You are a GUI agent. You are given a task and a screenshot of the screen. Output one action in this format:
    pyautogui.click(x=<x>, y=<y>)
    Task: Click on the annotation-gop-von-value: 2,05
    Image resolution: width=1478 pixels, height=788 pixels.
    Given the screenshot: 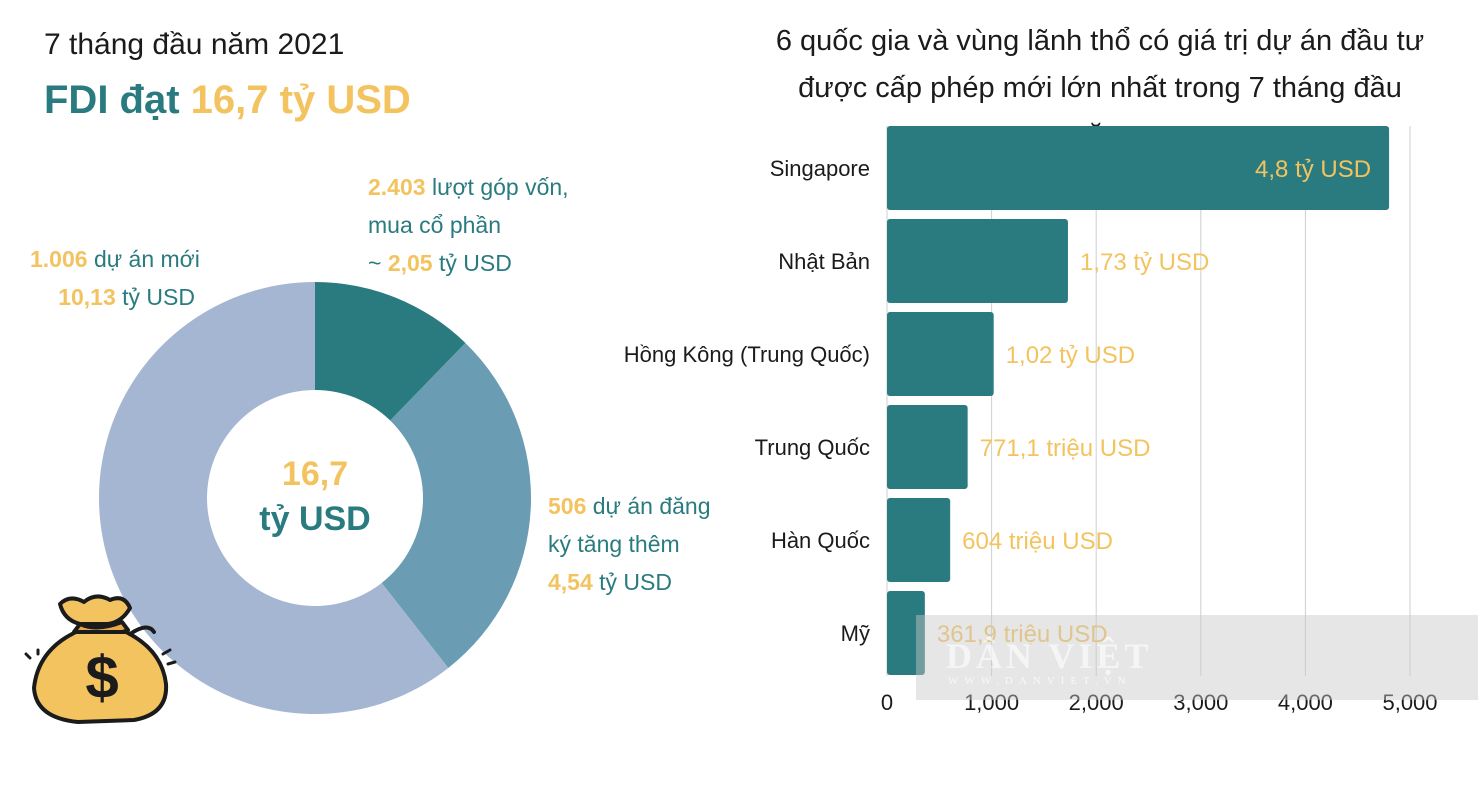 What is the action you would take?
    pyautogui.click(x=410, y=263)
    